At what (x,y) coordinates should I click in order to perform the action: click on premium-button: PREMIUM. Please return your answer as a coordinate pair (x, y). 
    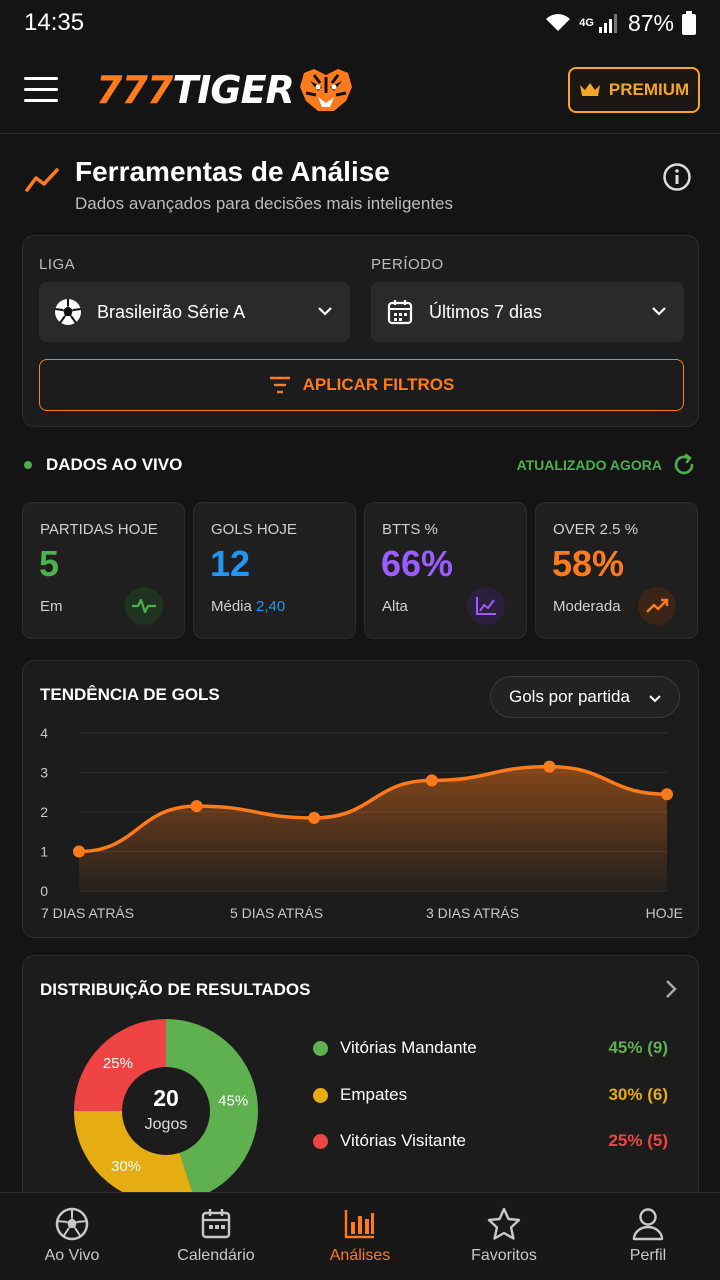
    Looking at the image, I should click on (634, 90).